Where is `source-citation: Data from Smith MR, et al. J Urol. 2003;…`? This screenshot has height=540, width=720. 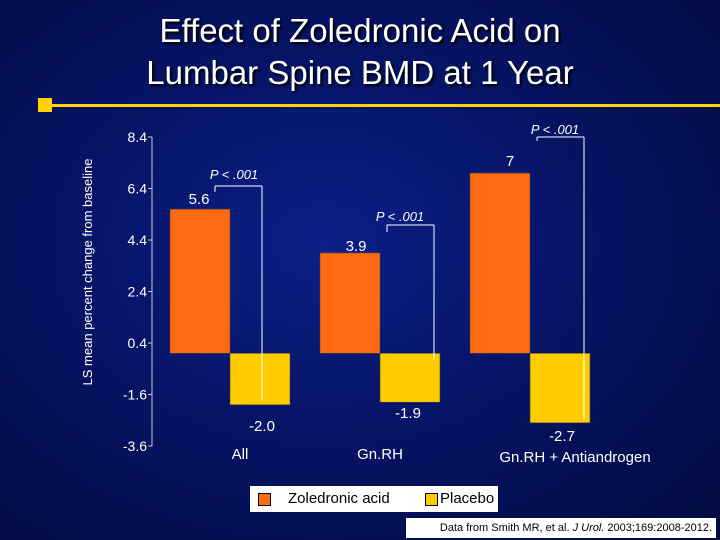
source-citation: Data from Smith MR, et al. J Urol. 2003;… is located at coordinates (561, 528).